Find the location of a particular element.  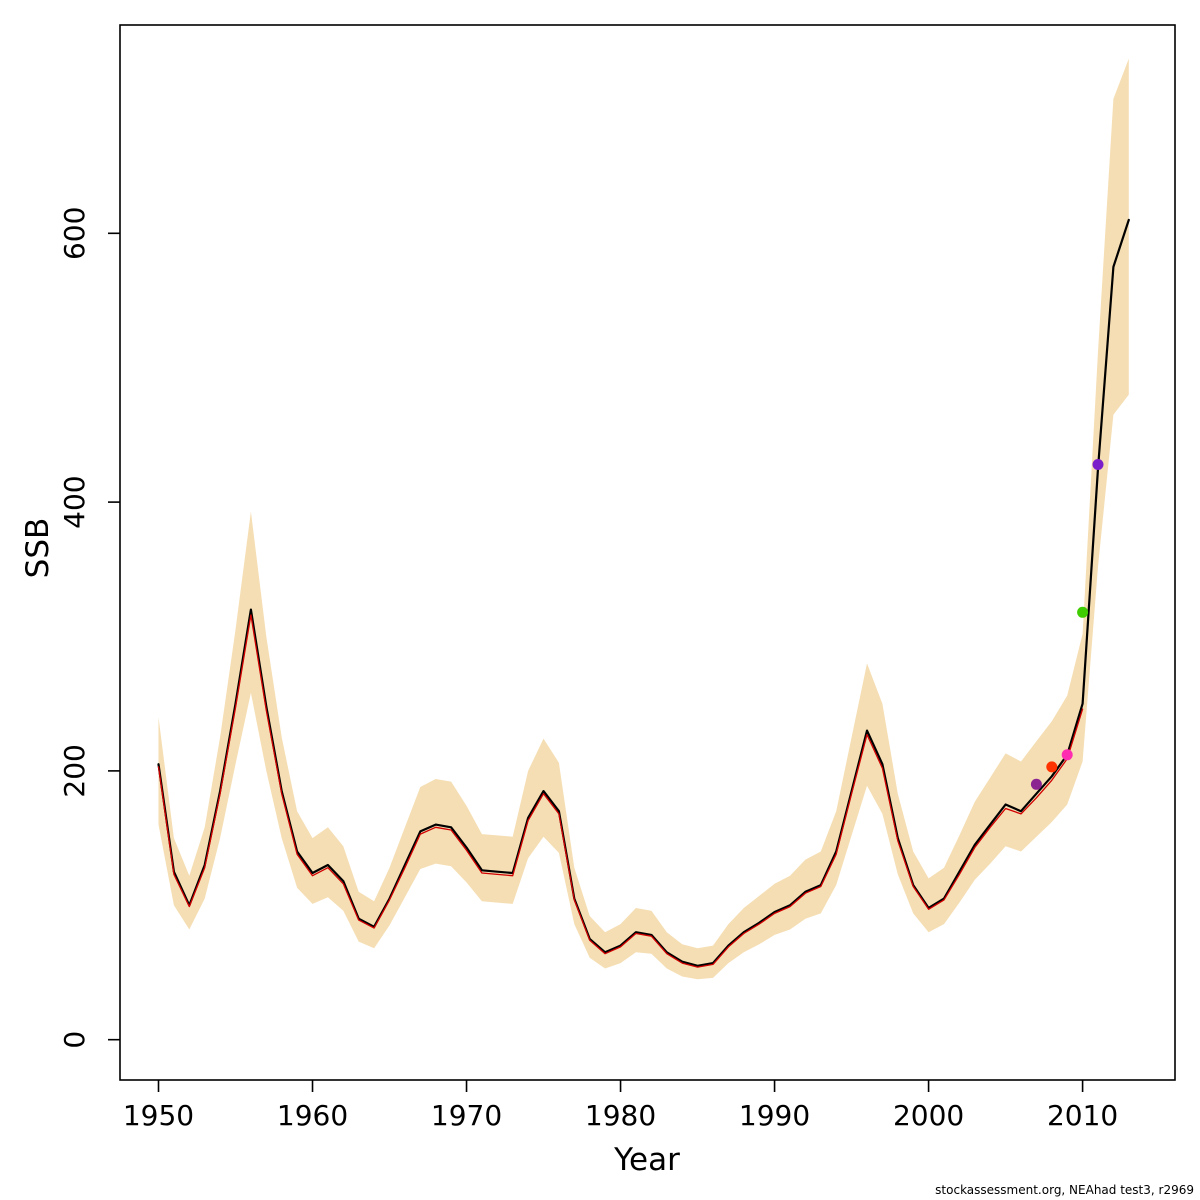

y-axis-label: SSB is located at coordinates (38, 548).